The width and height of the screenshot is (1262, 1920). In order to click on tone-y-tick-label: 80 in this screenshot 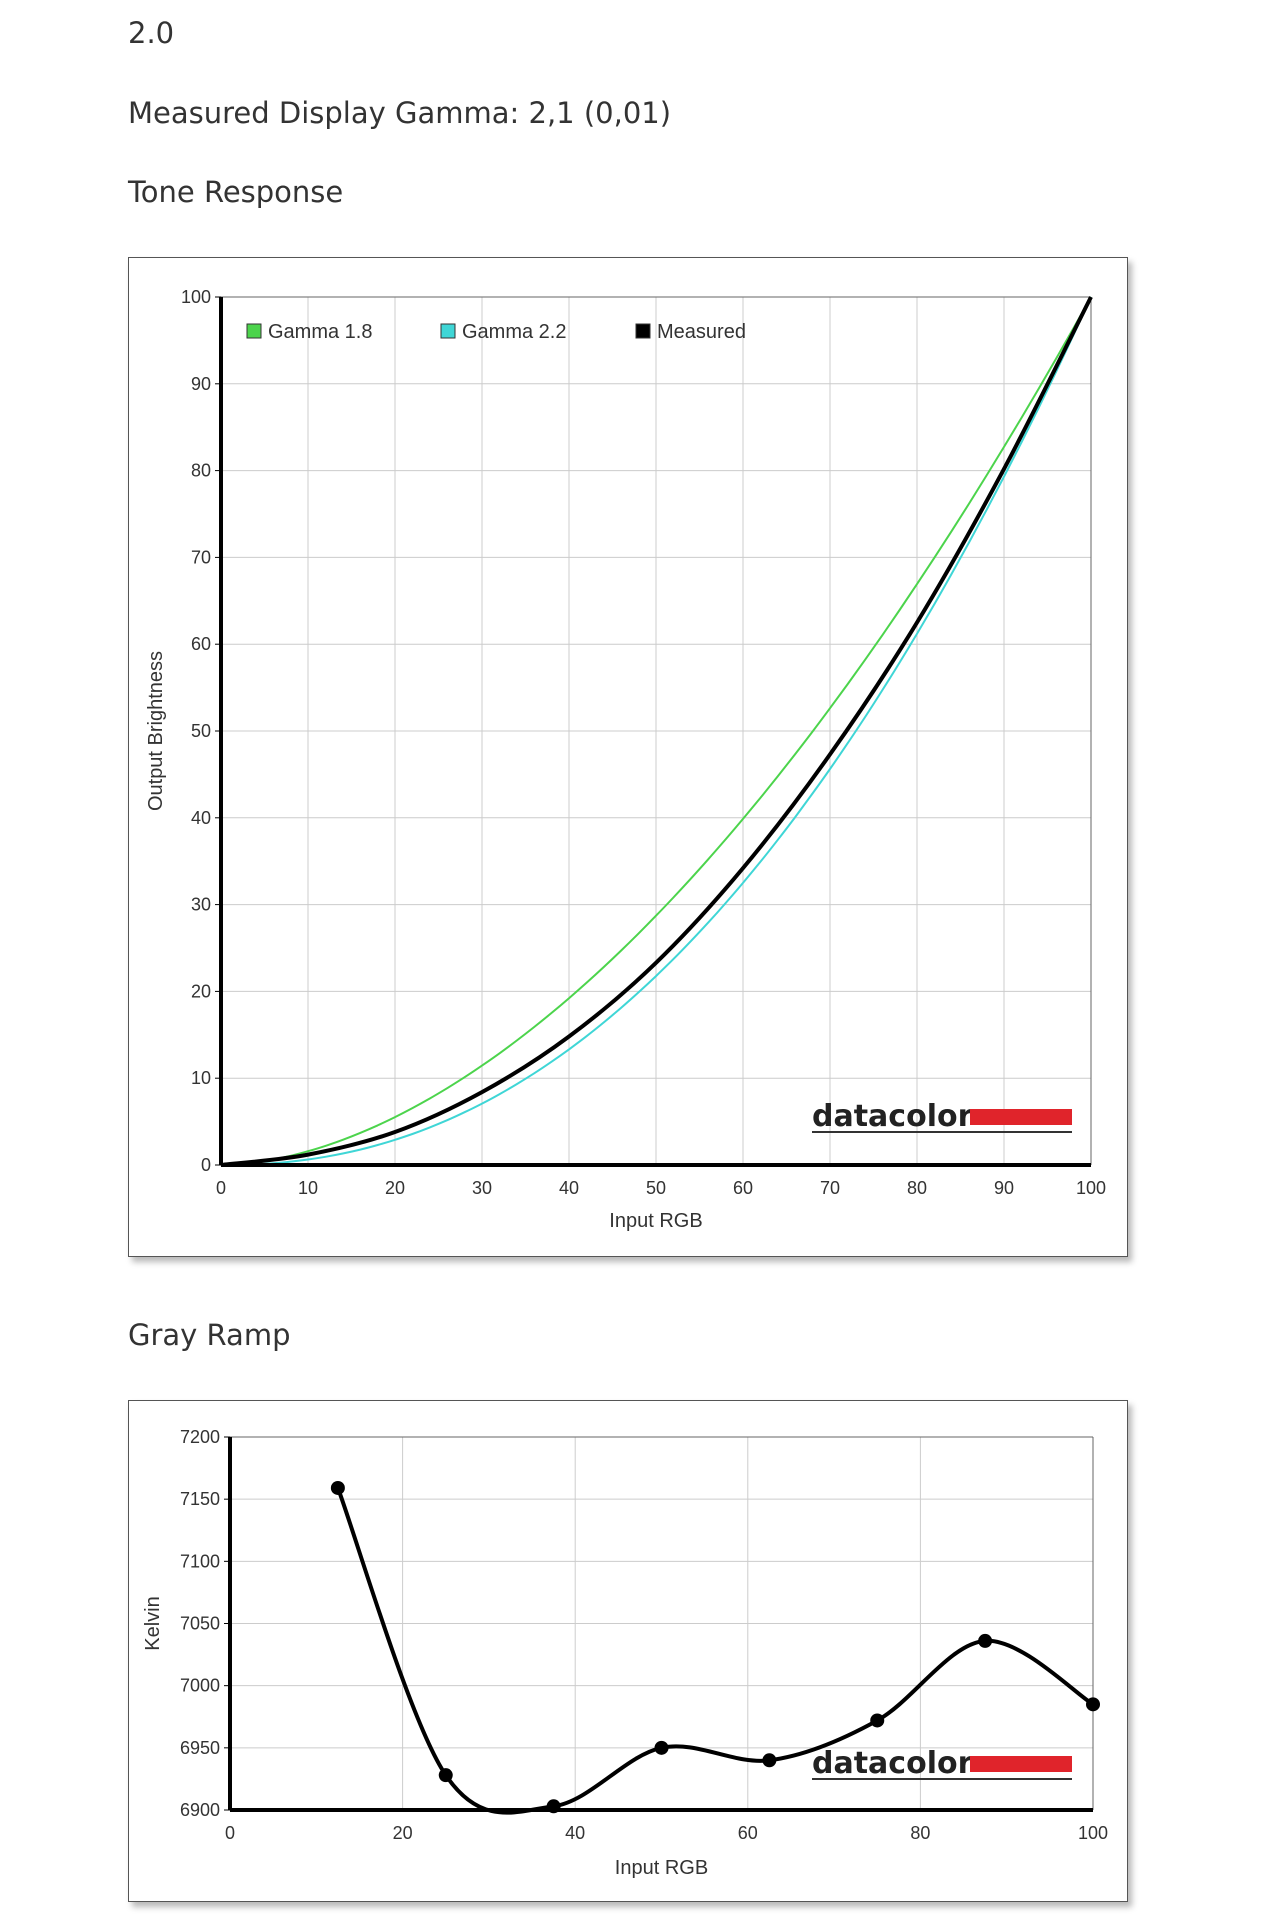, I will do `click(201, 471)`.